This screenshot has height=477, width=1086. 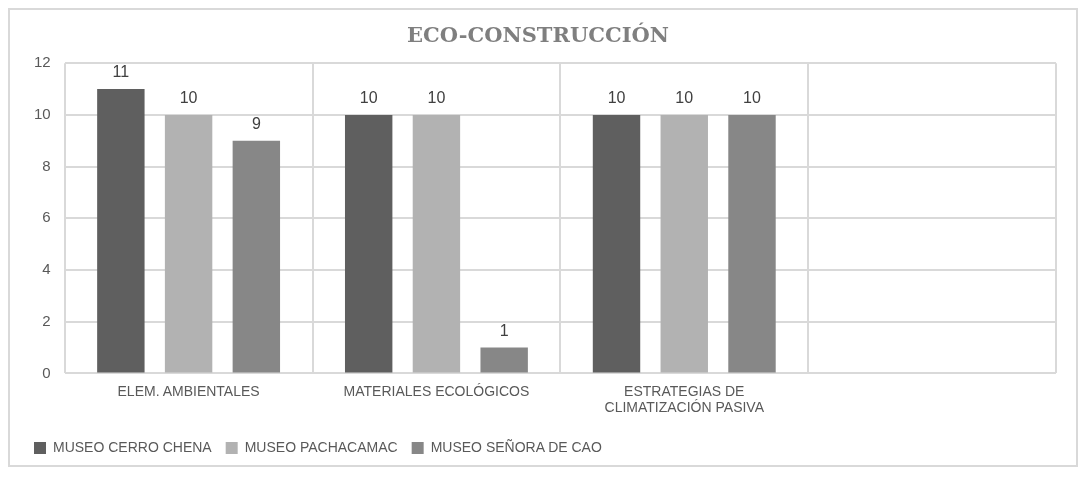 I want to click on y-tick-label: 12, so click(x=42, y=62).